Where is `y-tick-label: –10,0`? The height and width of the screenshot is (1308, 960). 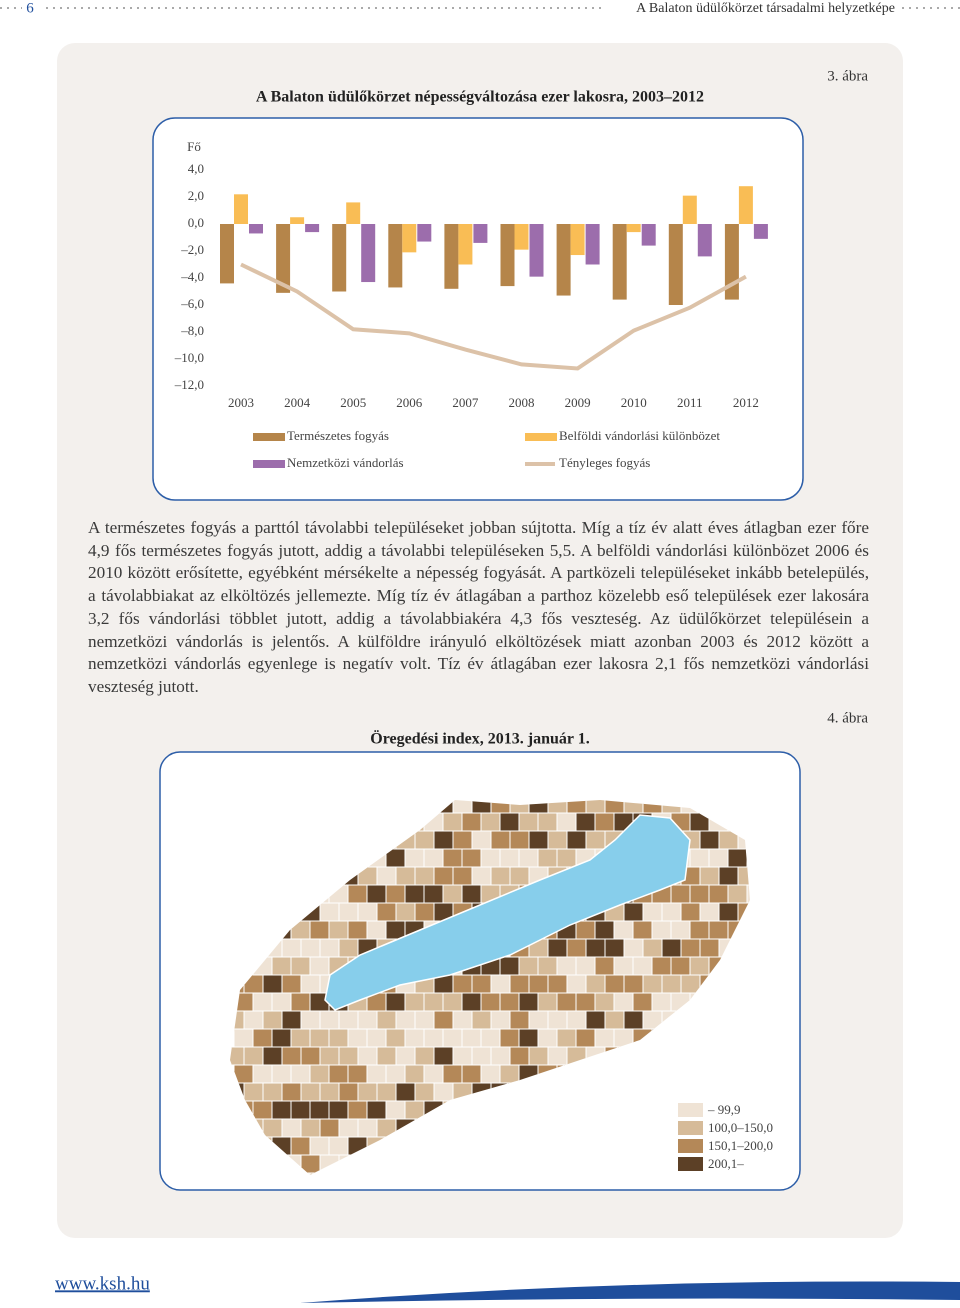
y-tick-label: –10,0 is located at coordinates (189, 357).